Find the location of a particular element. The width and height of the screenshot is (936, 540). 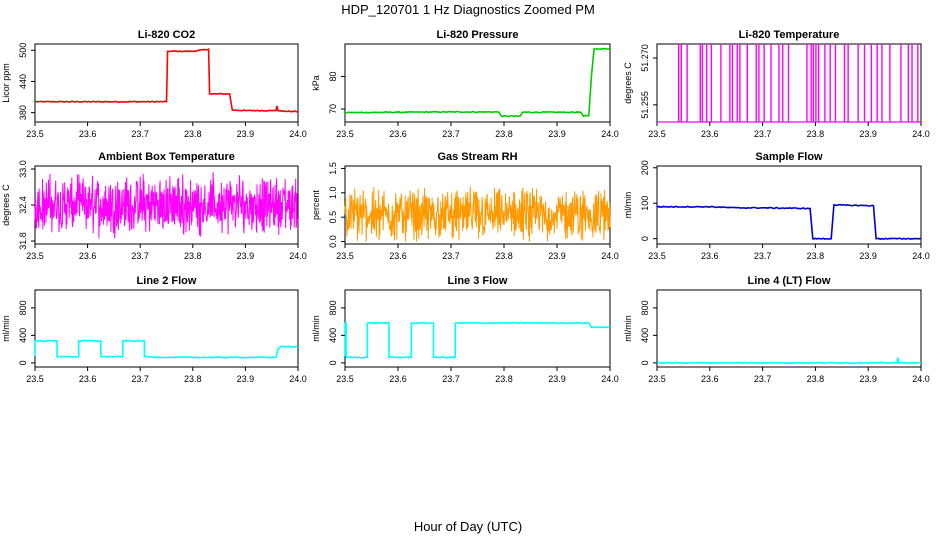

panel-4-ylabel: degrees C is located at coordinates (6, 205).